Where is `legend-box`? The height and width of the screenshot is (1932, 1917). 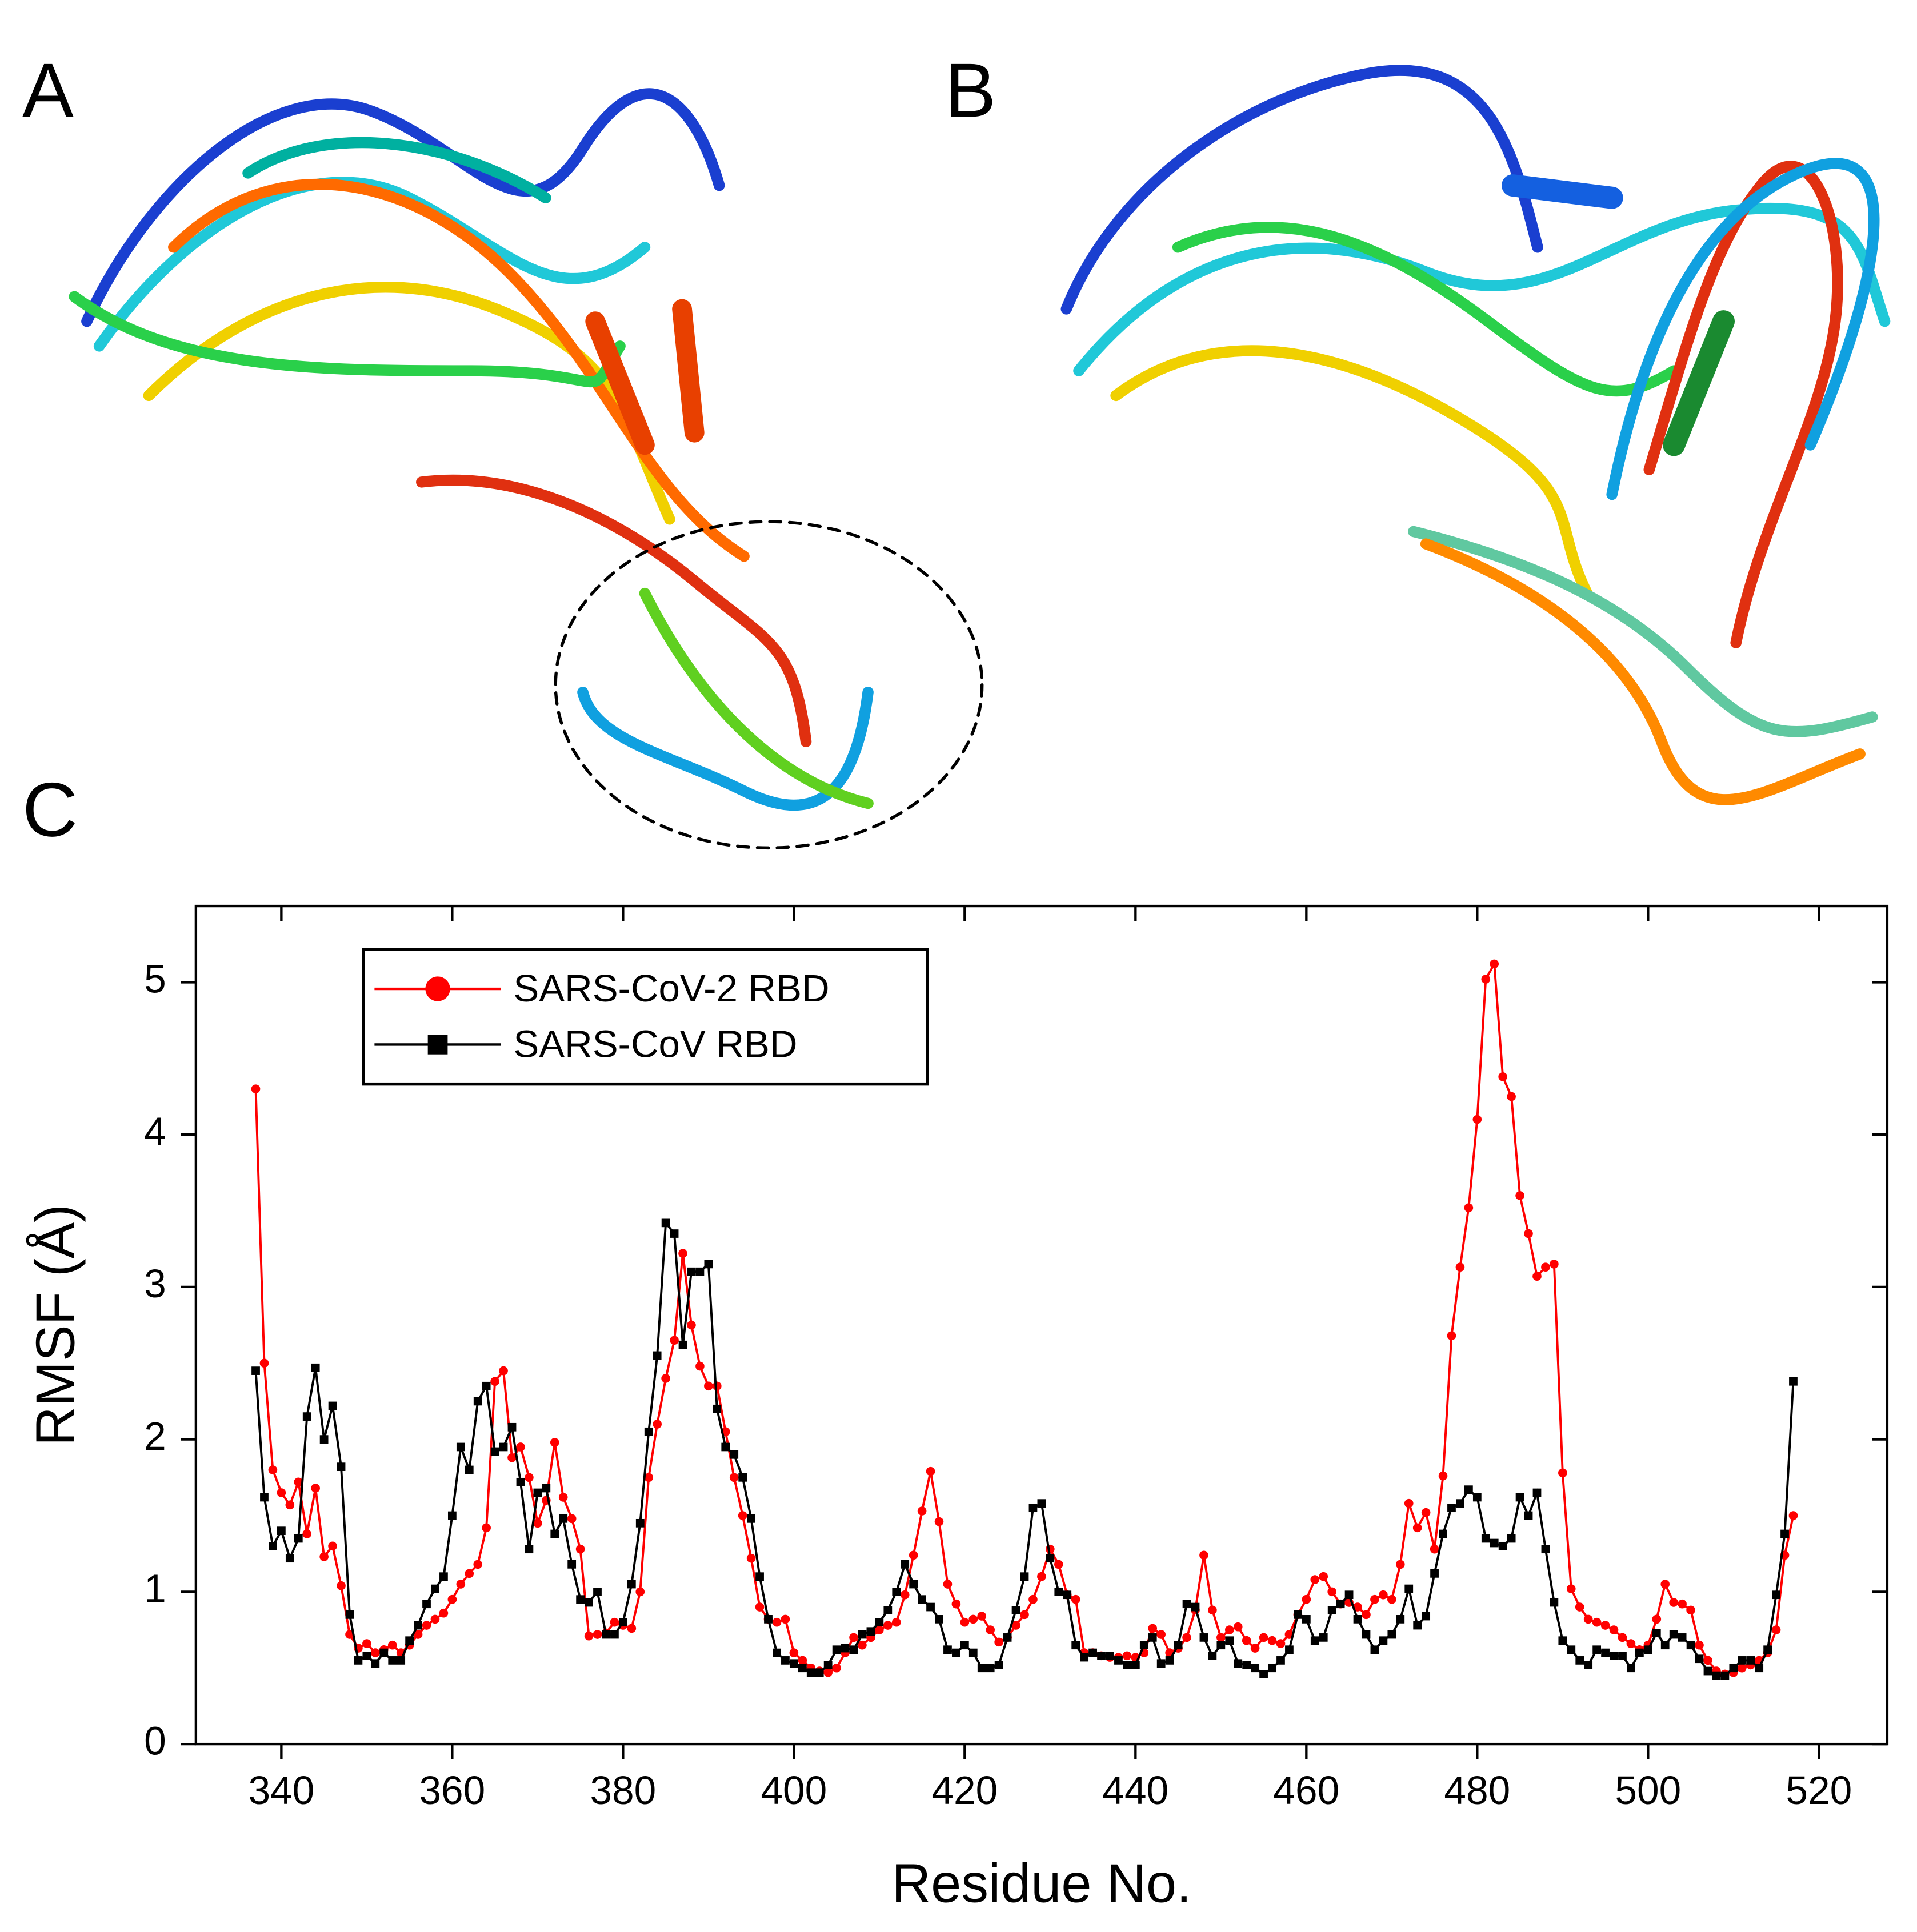
legend-box is located at coordinates (645, 1017).